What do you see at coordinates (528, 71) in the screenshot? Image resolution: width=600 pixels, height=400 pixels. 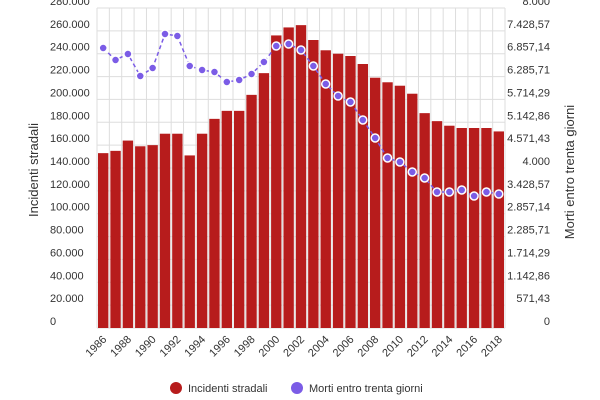 I see `y2-tick-label: 6.285,71` at bounding box center [528, 71].